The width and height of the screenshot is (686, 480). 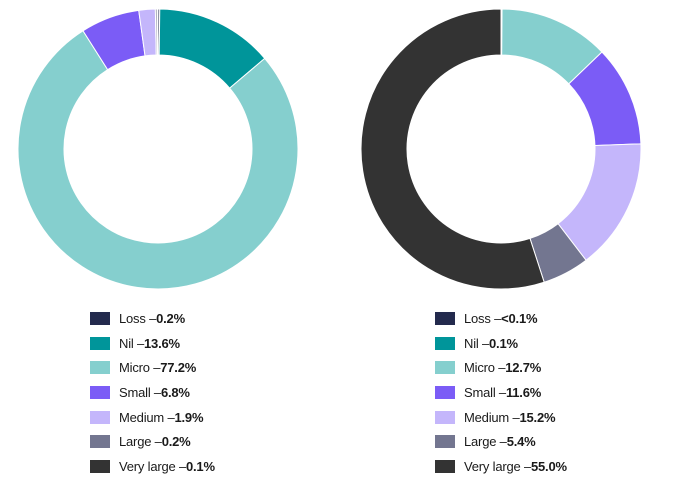 I want to click on legend-value: 12.7%, so click(x=523, y=368).